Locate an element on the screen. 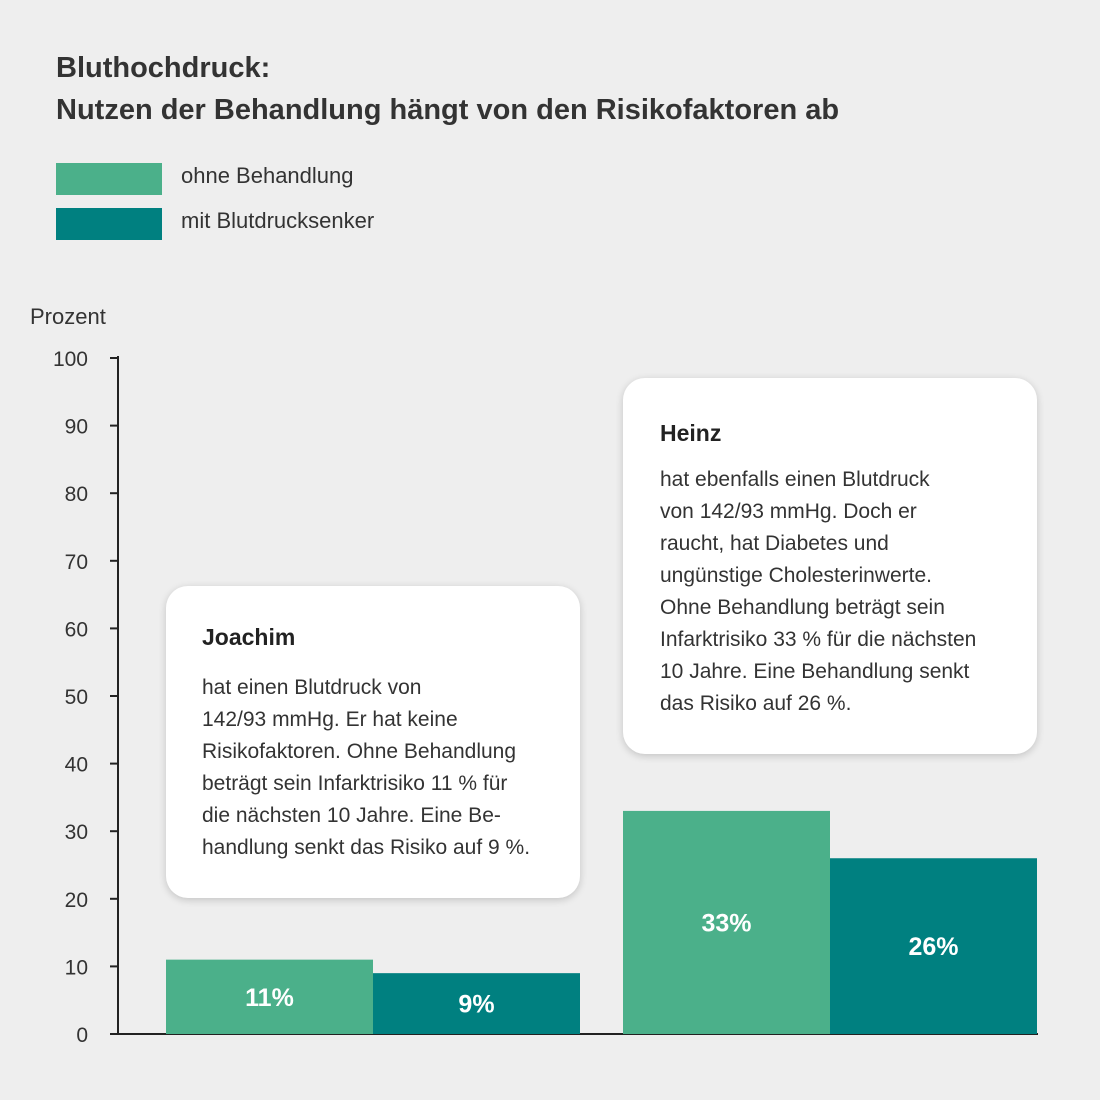  callout-line: handlung senkt das Risiko auf 9 %. is located at coordinates (366, 847).